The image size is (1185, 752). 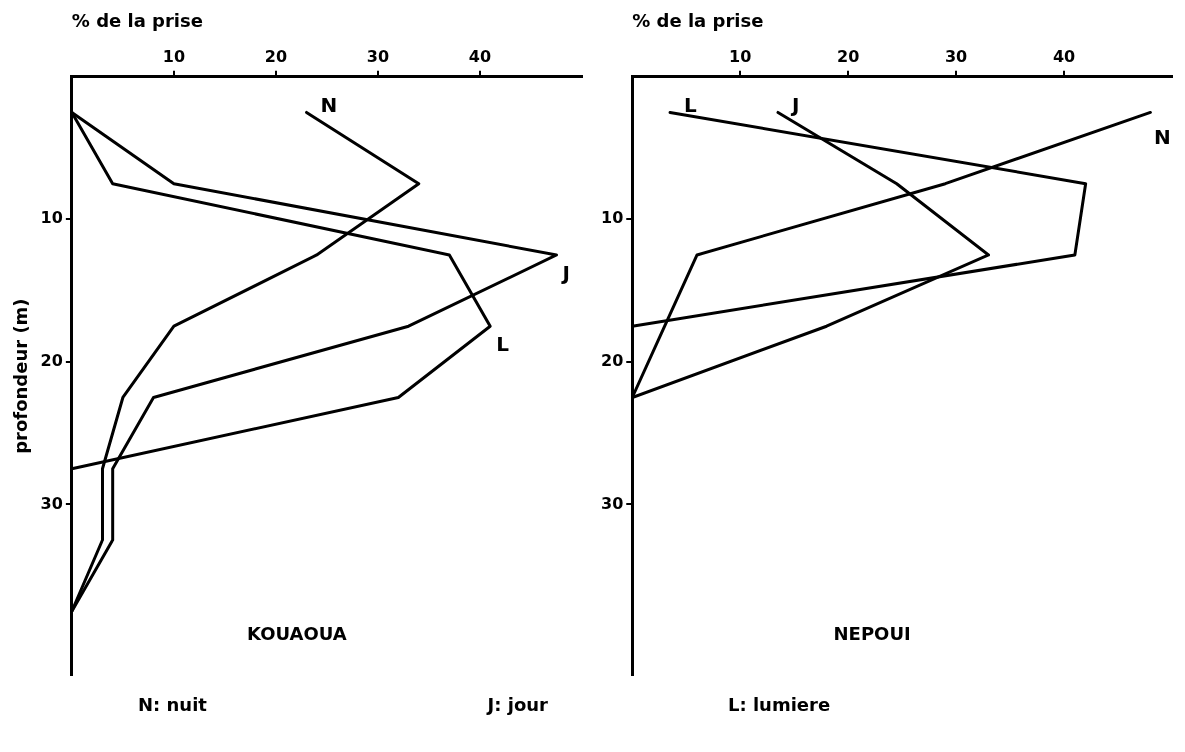 I want to click on text: NEPOUI, so click(x=872, y=634).